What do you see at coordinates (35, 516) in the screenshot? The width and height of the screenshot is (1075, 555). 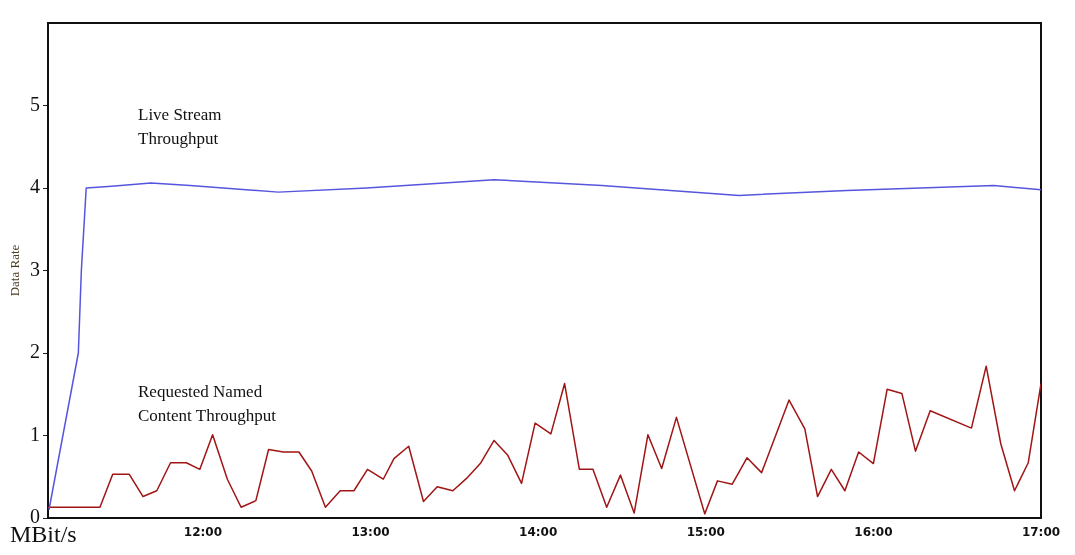 I see `y-tick-label: 0` at bounding box center [35, 516].